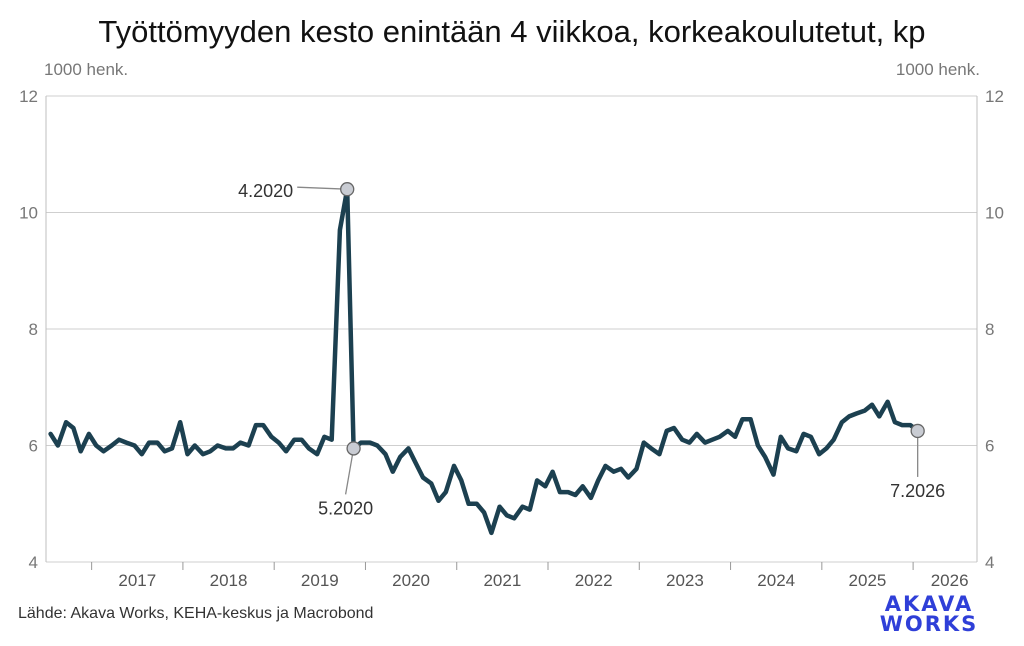 The height and width of the screenshot is (646, 1024). What do you see at coordinates (929, 604) in the screenshot?
I see `logo-line-1: AKAVA` at bounding box center [929, 604].